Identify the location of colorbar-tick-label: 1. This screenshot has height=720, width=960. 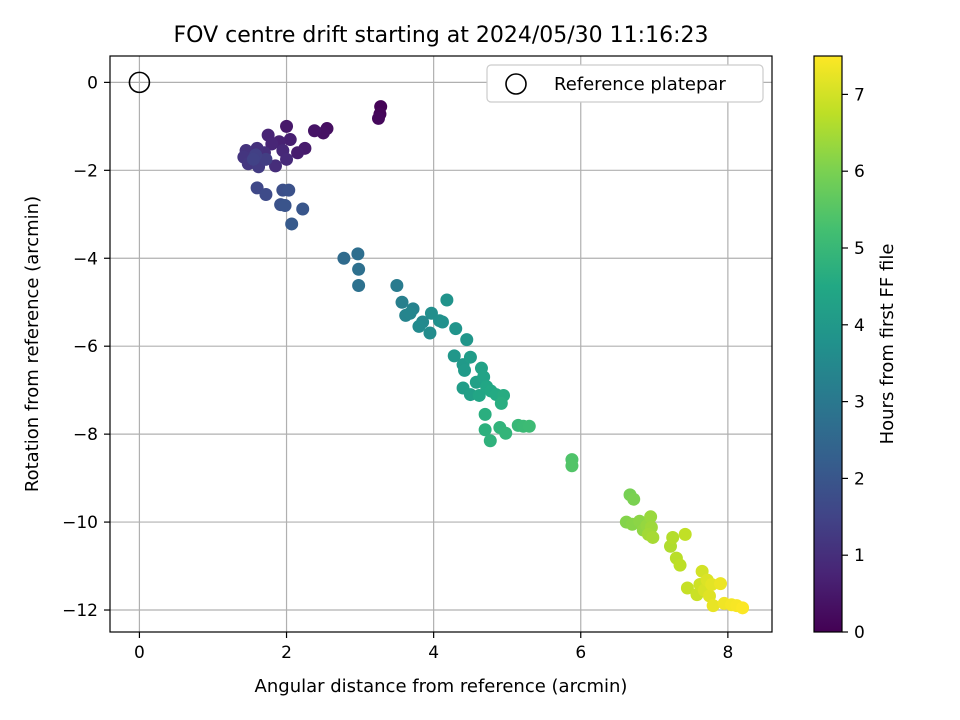
(859, 556).